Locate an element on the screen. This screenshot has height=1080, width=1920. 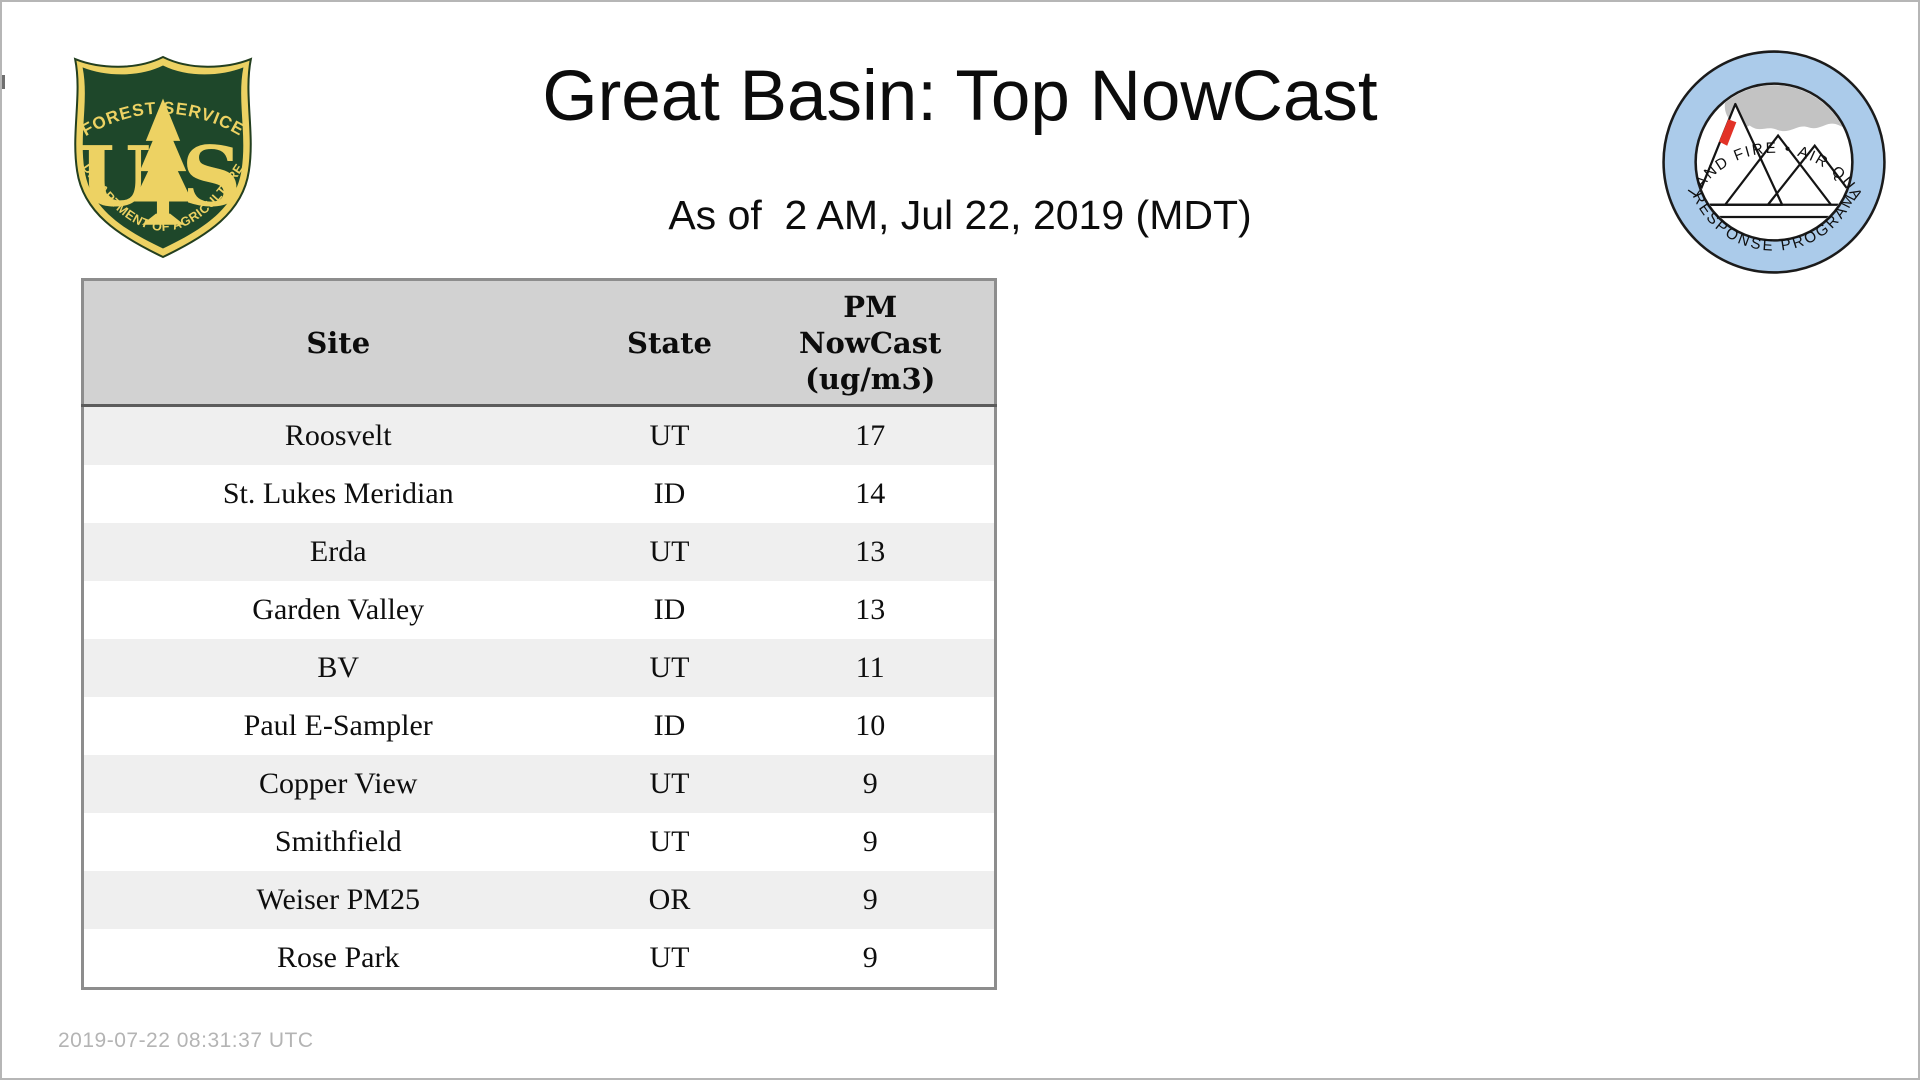
table-row: Erda UT 13 is located at coordinates (539, 552).